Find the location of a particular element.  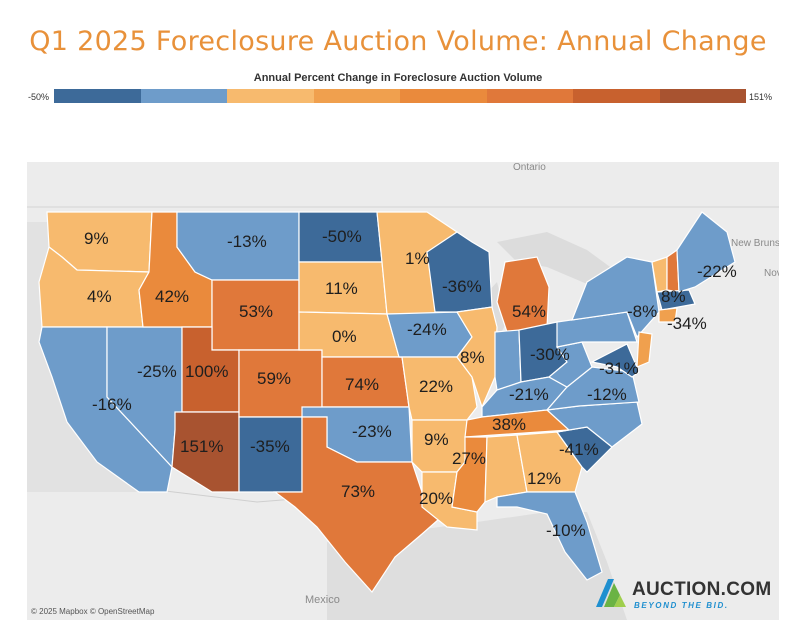

state-wi is located at coordinates (459, 272).